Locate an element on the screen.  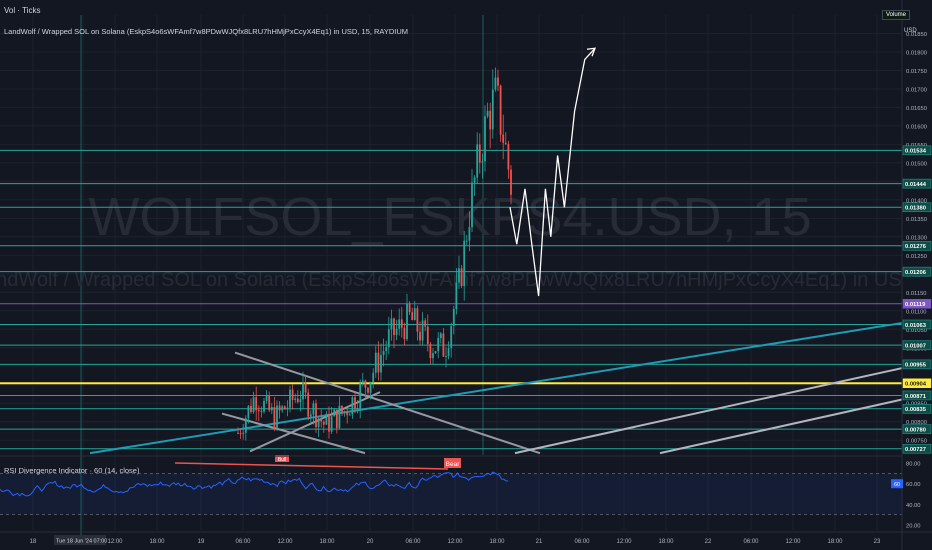
currency-label: USD is located at coordinates (910, 31).